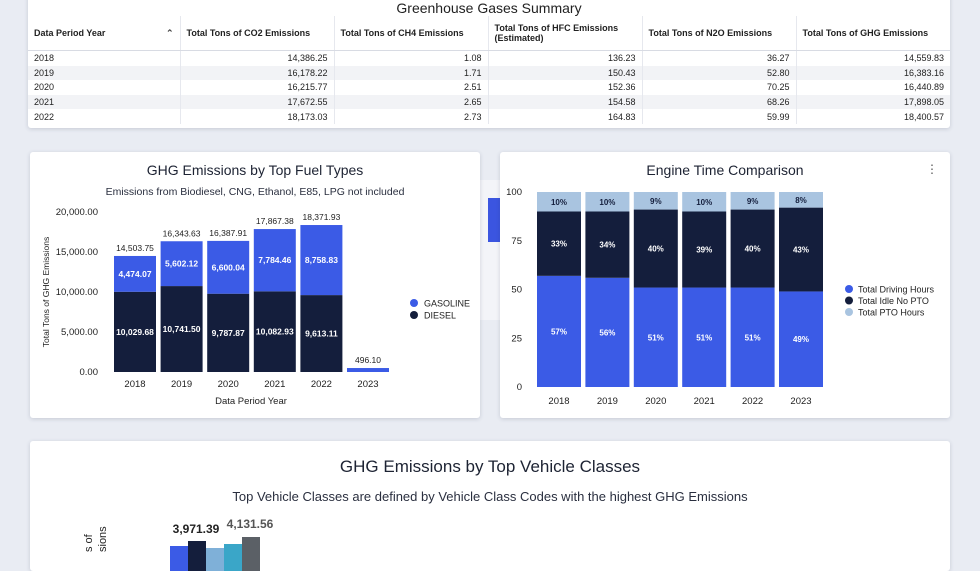  I want to click on column-header-n2o: Total Tons of N2O Emissions, so click(718, 33).